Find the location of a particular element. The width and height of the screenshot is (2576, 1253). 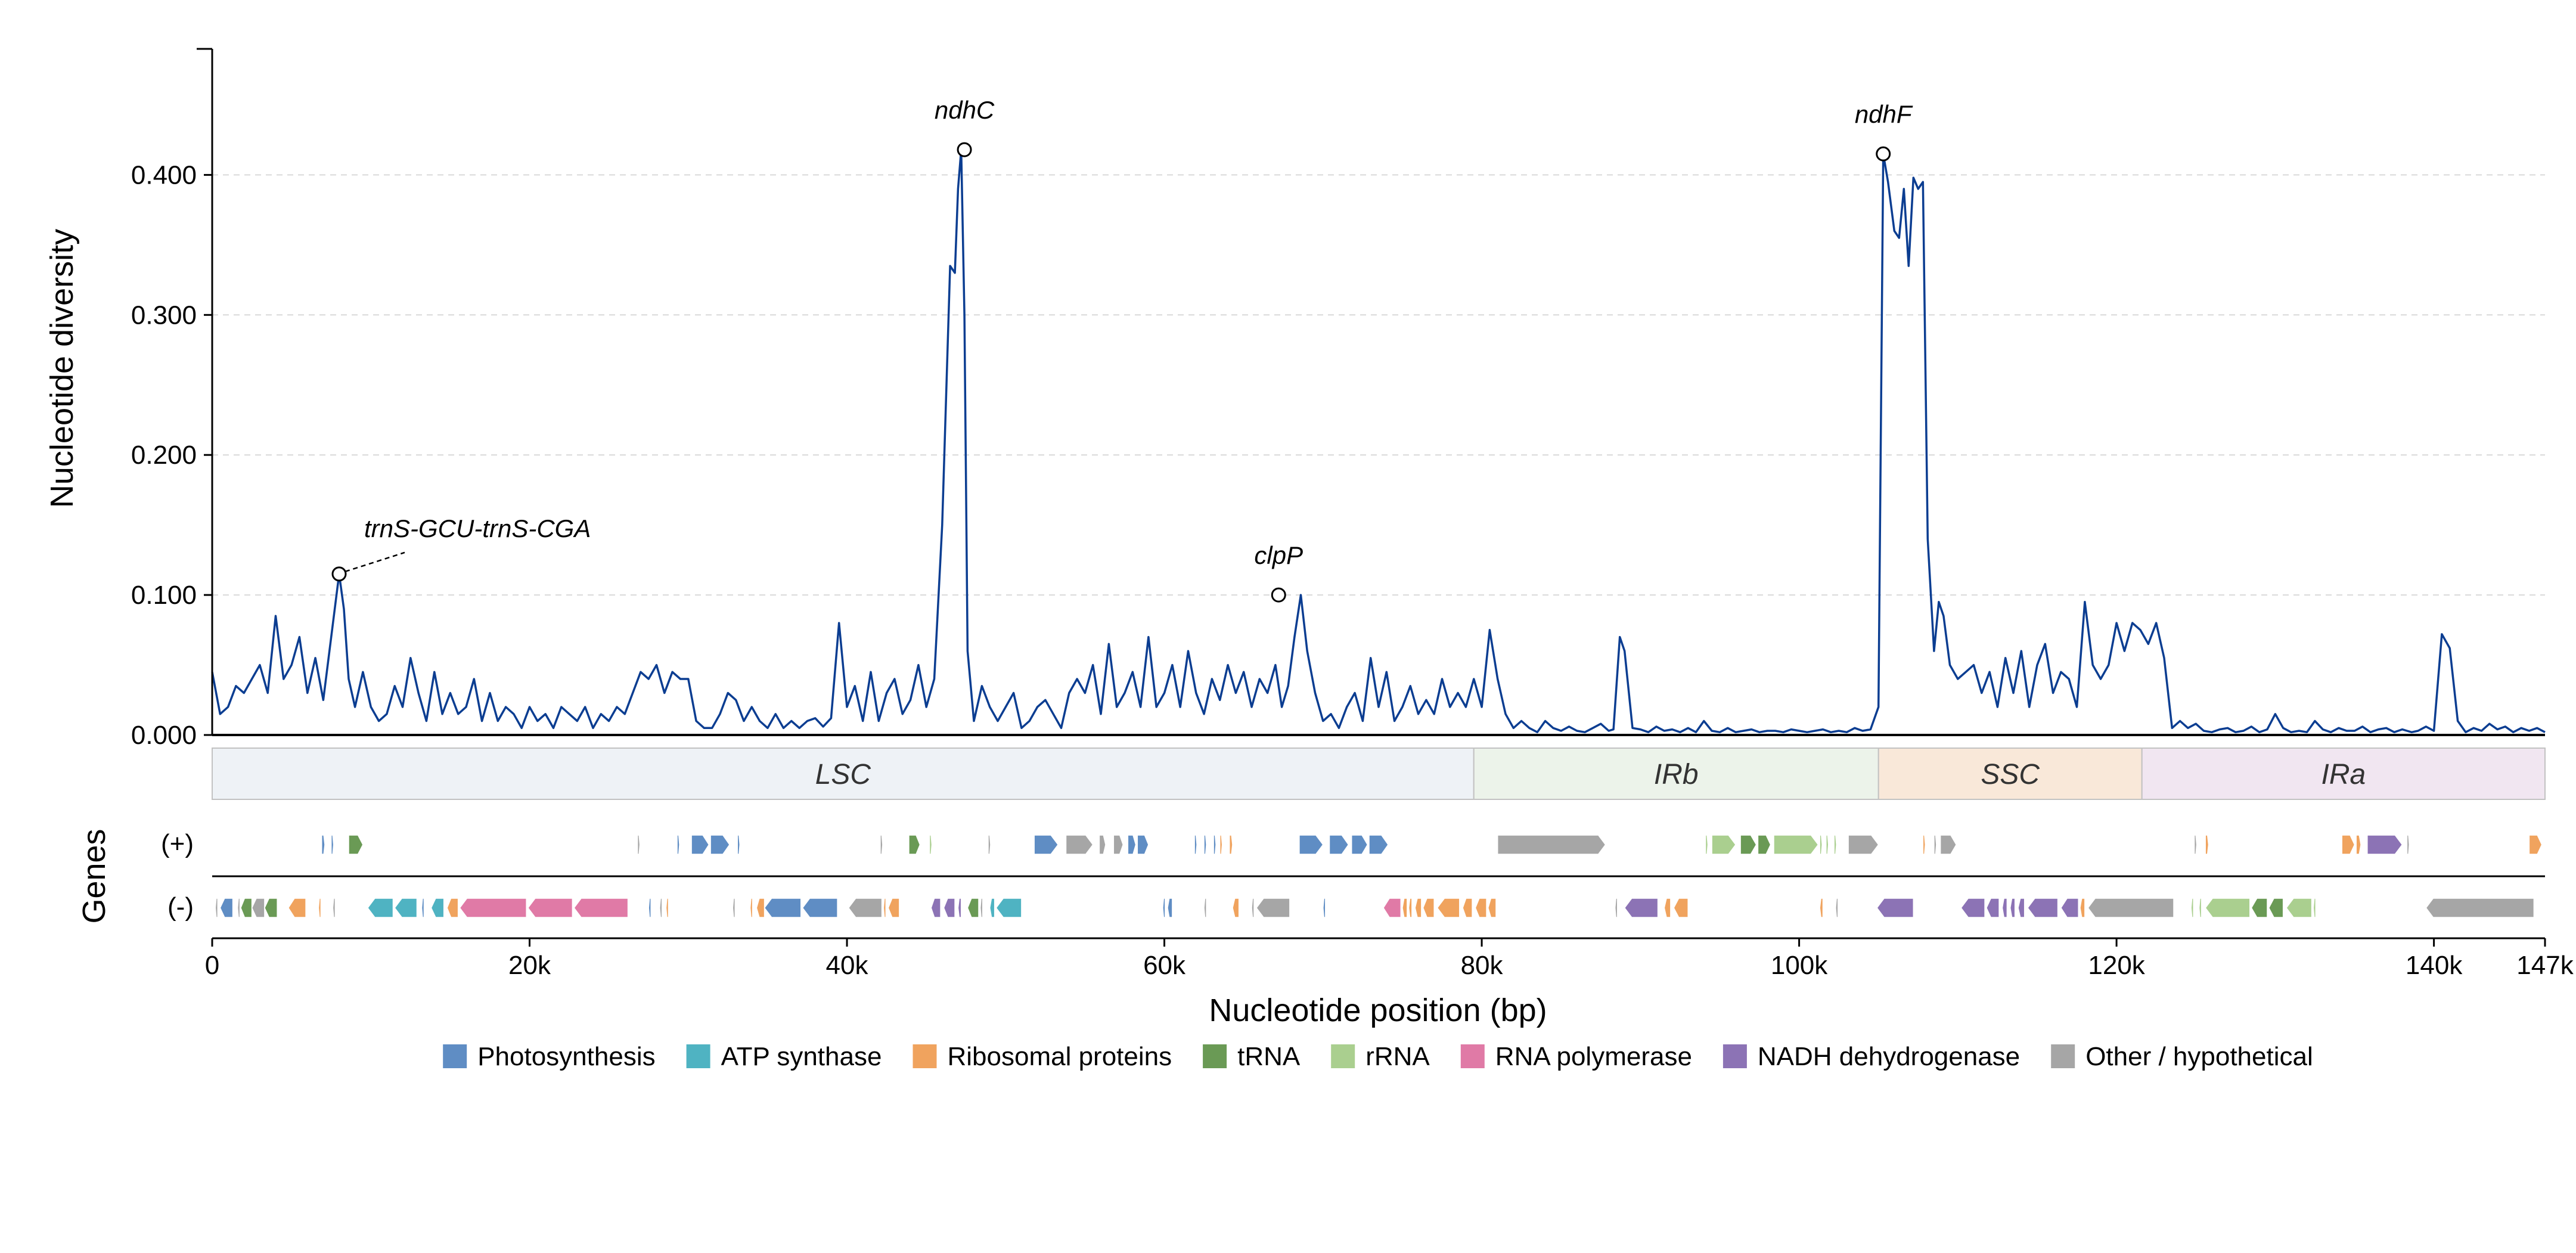

legend-item: NADH dehydrogenase is located at coordinates (1871, 1056).